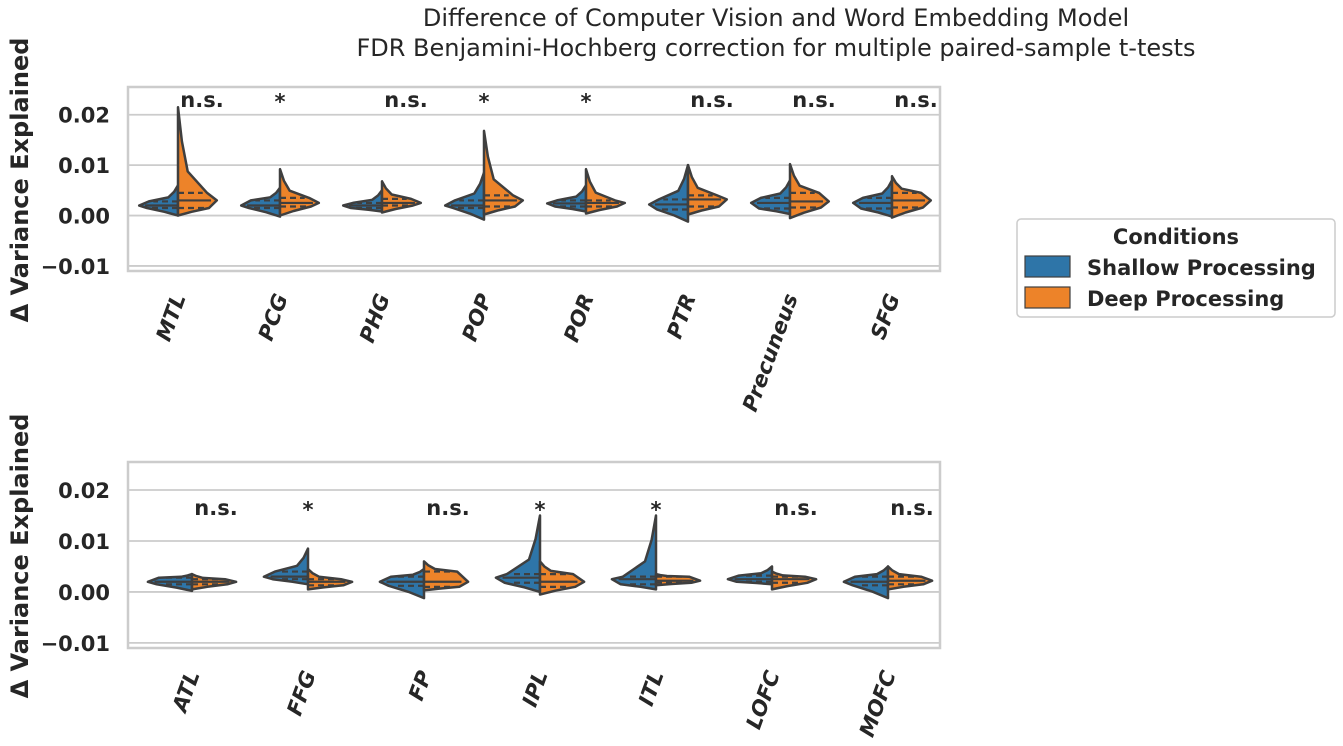 The width and height of the screenshot is (1343, 746). I want to click on x-tick-label: ITL, so click(651, 689).